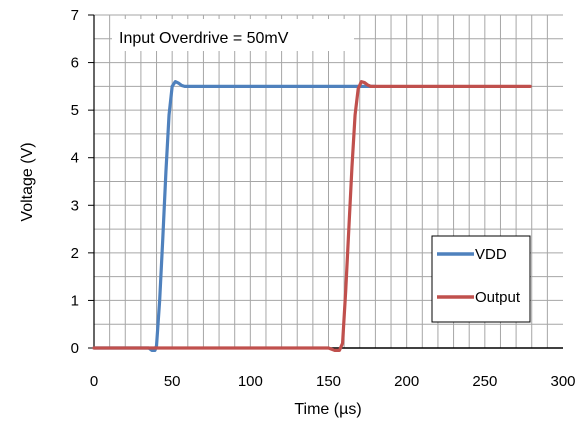 This screenshot has width=588, height=428. Describe the element at coordinates (491, 254) in the screenshot. I see `legend-label-vdd: VDD` at that location.